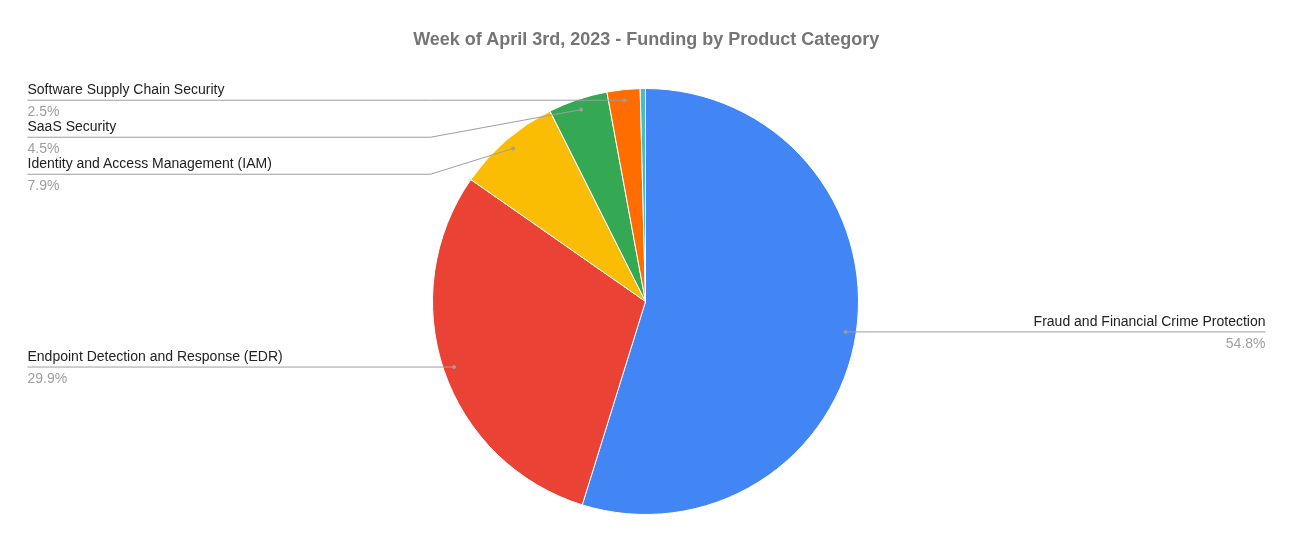 Image resolution: width=1292 pixels, height=541 pixels. Describe the element at coordinates (43, 185) in the screenshot. I see `data-label: 7.9%` at that location.